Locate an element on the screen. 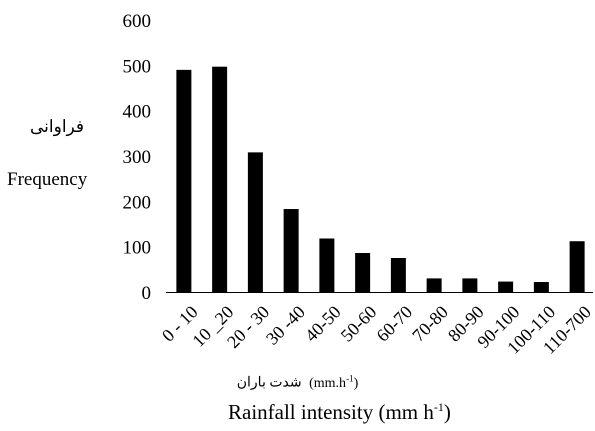  y-tick-label: 0 is located at coordinates (147, 293).